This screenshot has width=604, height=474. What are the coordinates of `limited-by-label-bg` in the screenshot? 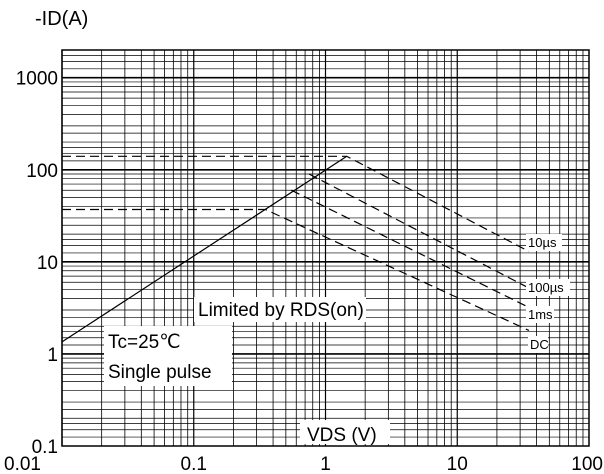 It's located at (280, 309).